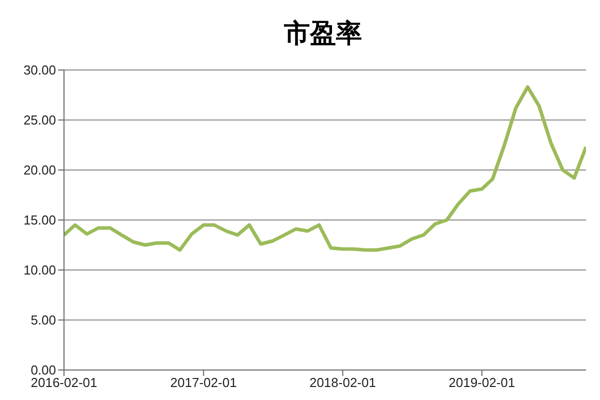 The width and height of the screenshot is (600, 400). I want to click on y-tick-label: 15.00, so click(39, 220).